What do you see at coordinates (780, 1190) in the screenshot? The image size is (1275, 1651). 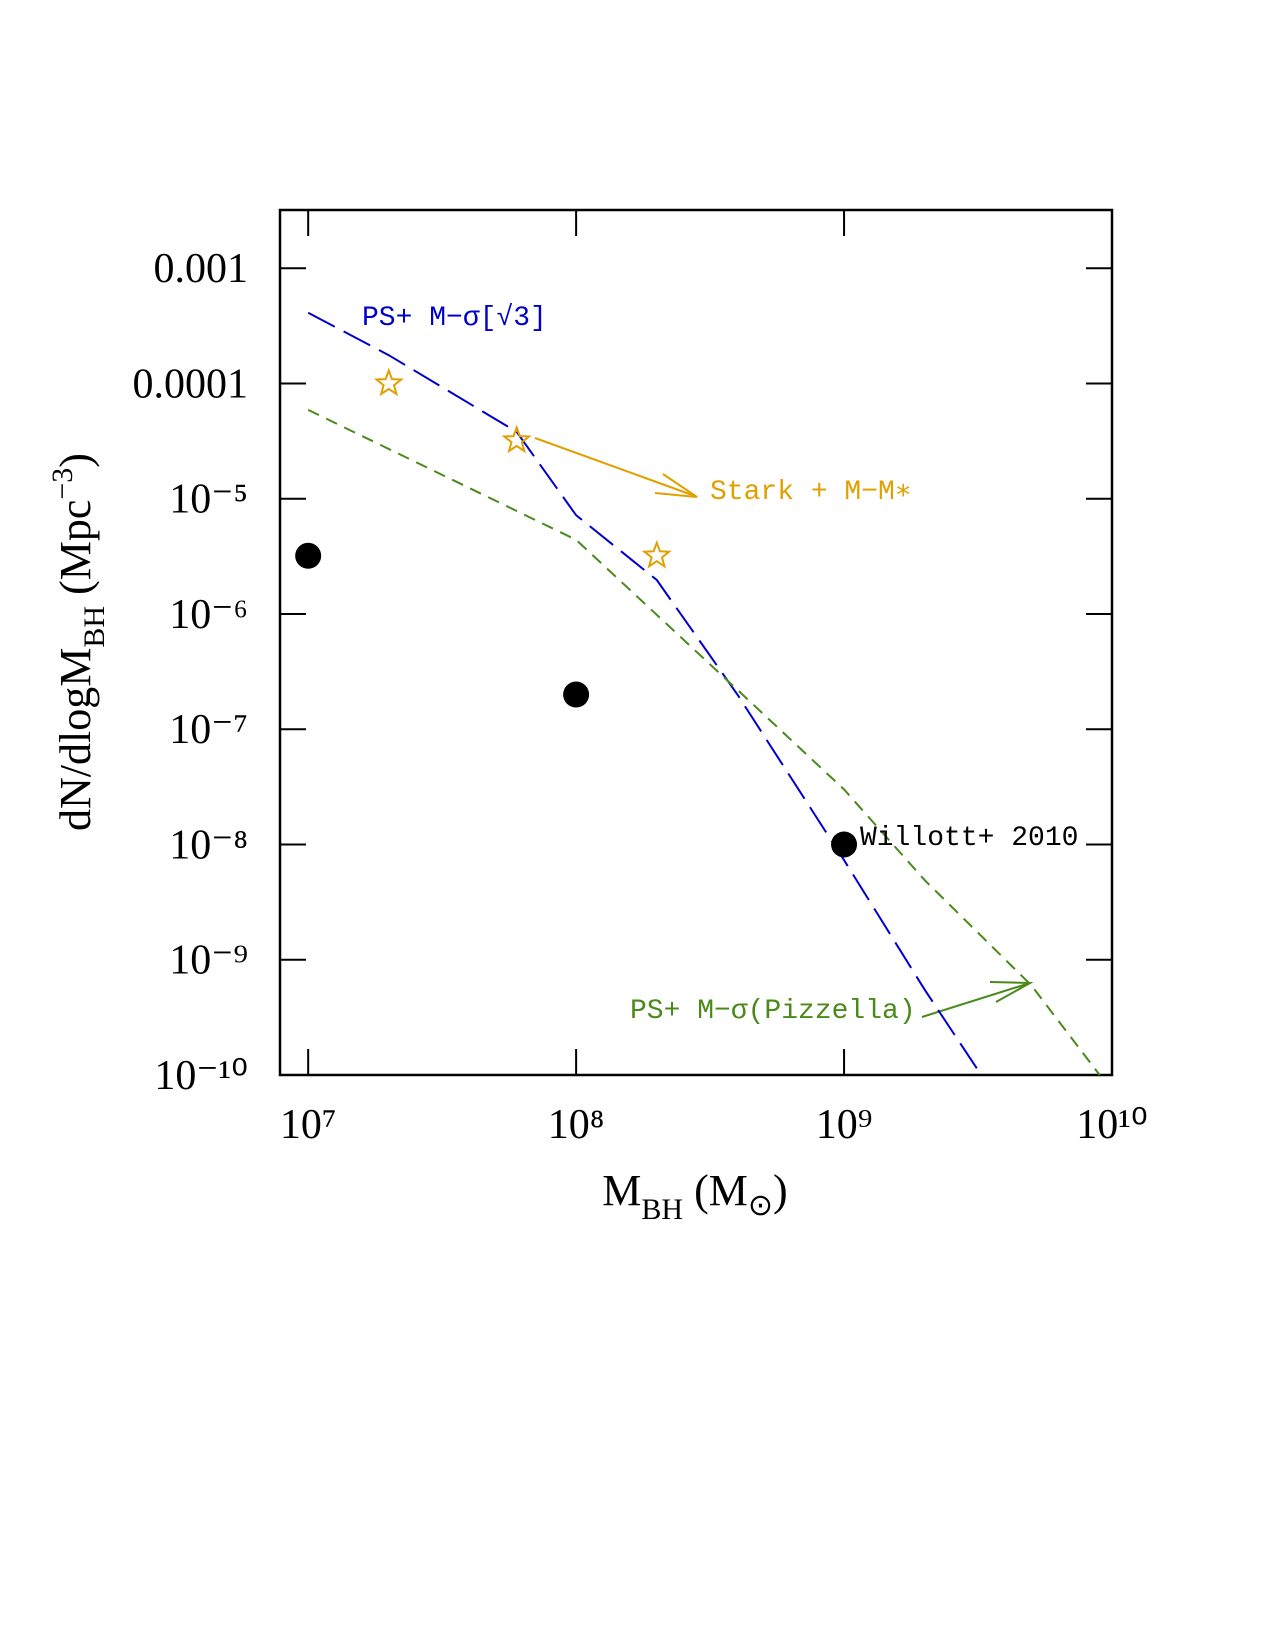 I see `x-label-part: )` at bounding box center [780, 1190].